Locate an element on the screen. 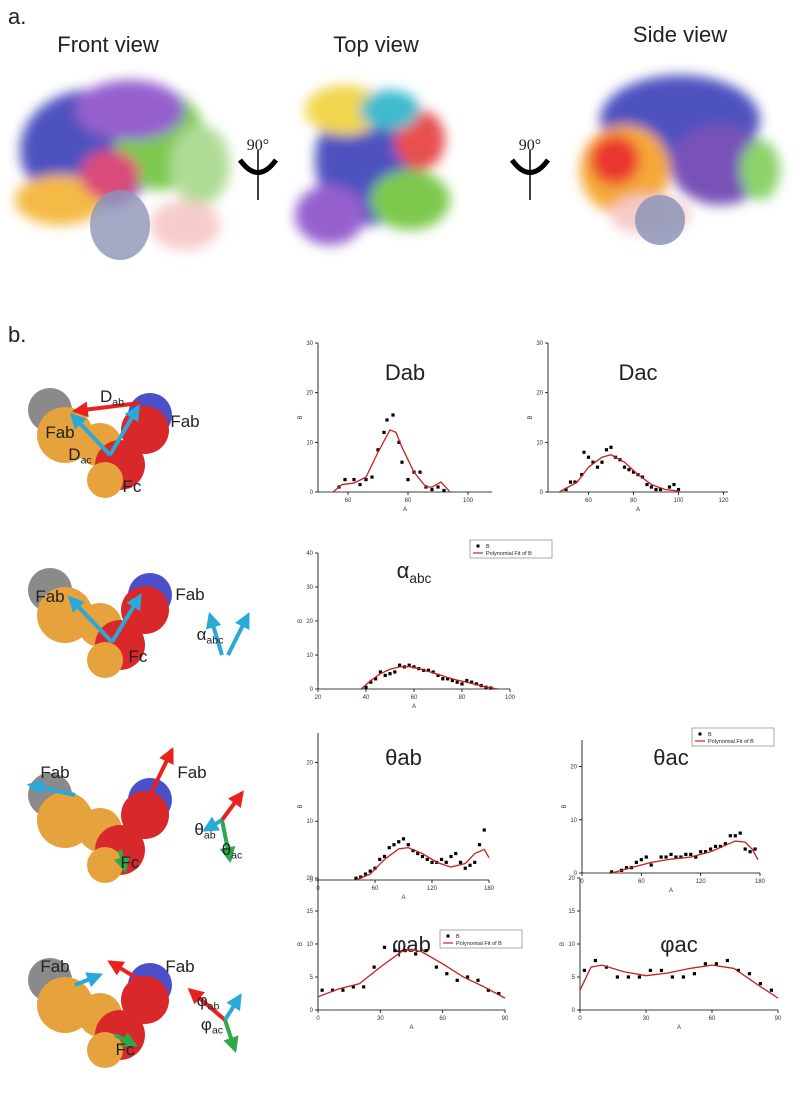 This screenshot has width=800, height=1110. fit-line is located at coordinates (391, 461).